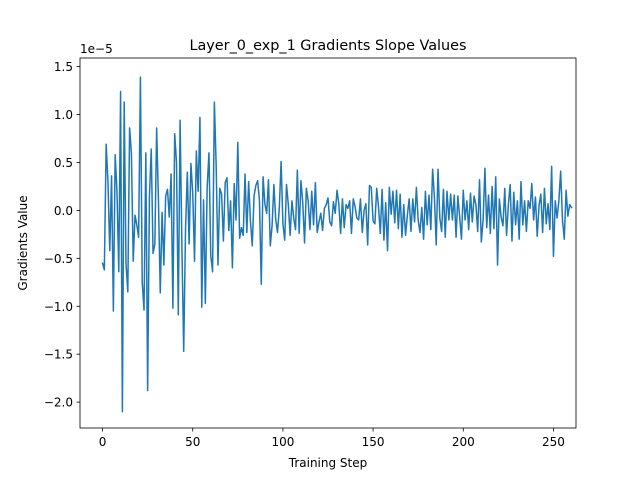  I want to click on y-tick-label: −1.5, so click(58, 355).